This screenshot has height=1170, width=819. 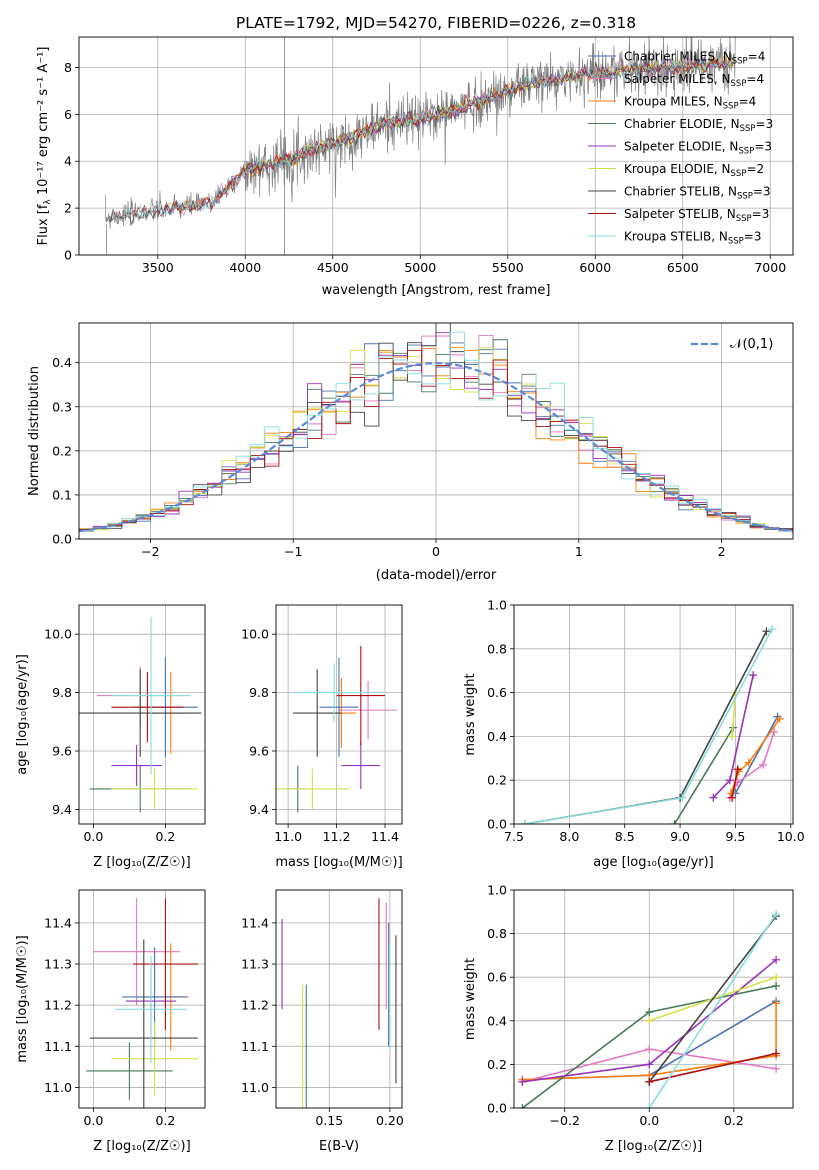 I want to click on y-tick-label: 10.0, so click(x=255, y=634).